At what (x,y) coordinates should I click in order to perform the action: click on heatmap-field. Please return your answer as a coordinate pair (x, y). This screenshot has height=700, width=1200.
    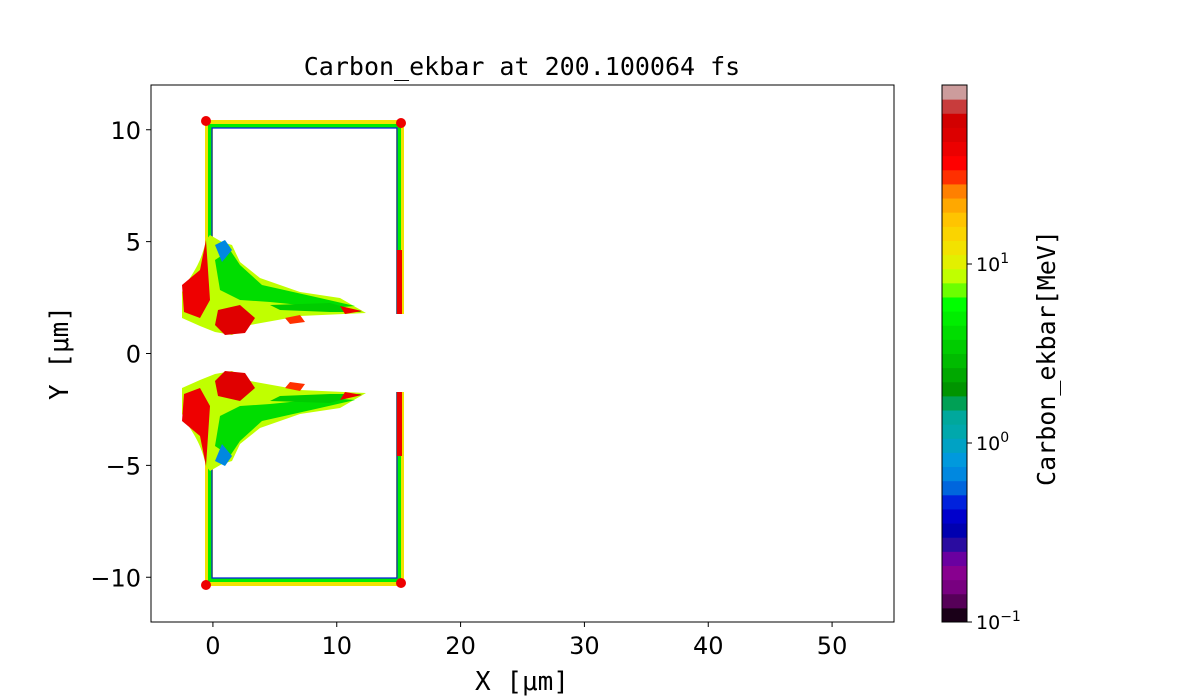
    Looking at the image, I should click on (294, 353).